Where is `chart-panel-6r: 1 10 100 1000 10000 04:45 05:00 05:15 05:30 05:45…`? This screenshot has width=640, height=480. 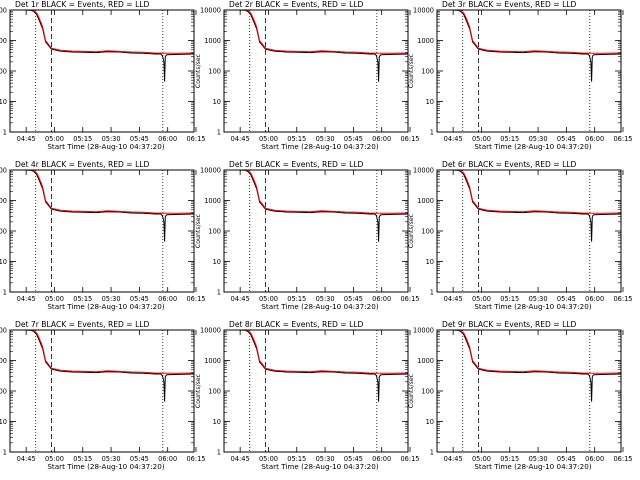 chart-panel-6r: 1 10 100 1000 10000 04:45 05:00 05:15 05:30 05:45… is located at coordinates (520, 235).